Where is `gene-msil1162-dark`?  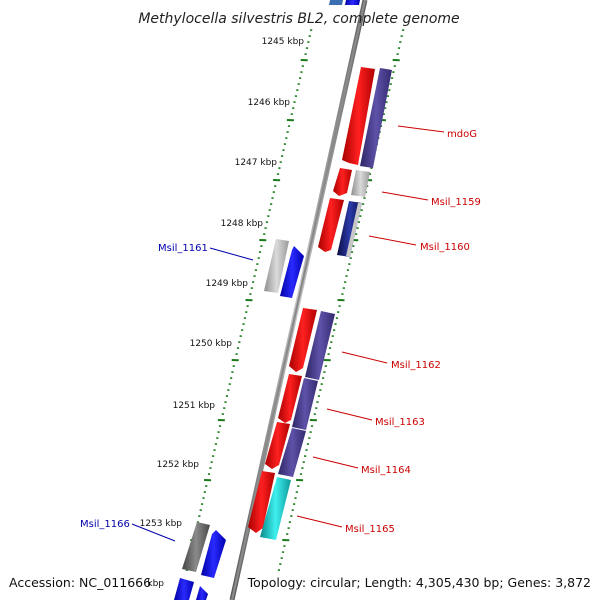
gene-msil1162-dark is located at coordinates (320, 345).